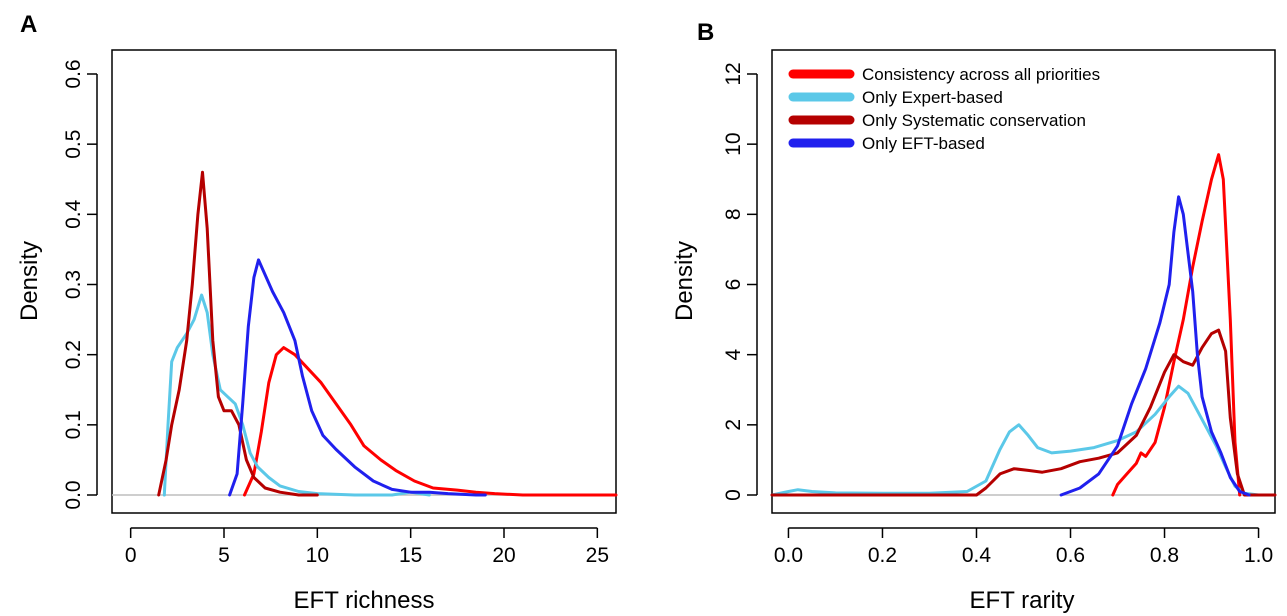 The height and width of the screenshot is (616, 1287). What do you see at coordinates (733, 73) in the screenshot?
I see `y-tick-label: 12` at bounding box center [733, 73].